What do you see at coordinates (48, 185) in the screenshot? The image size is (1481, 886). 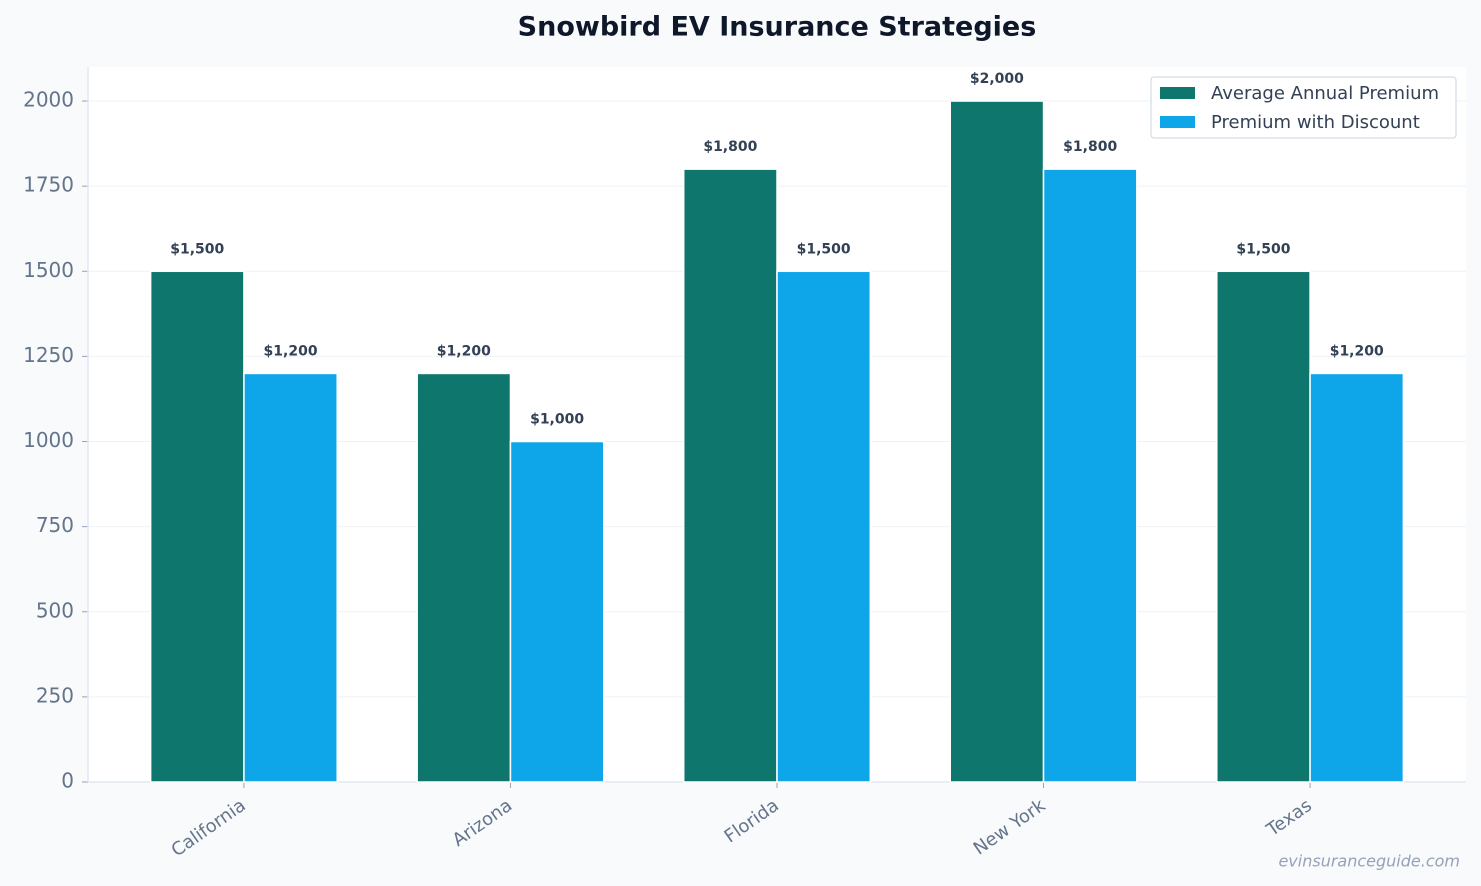 I see `y-tick-label: 1750` at bounding box center [48, 185].